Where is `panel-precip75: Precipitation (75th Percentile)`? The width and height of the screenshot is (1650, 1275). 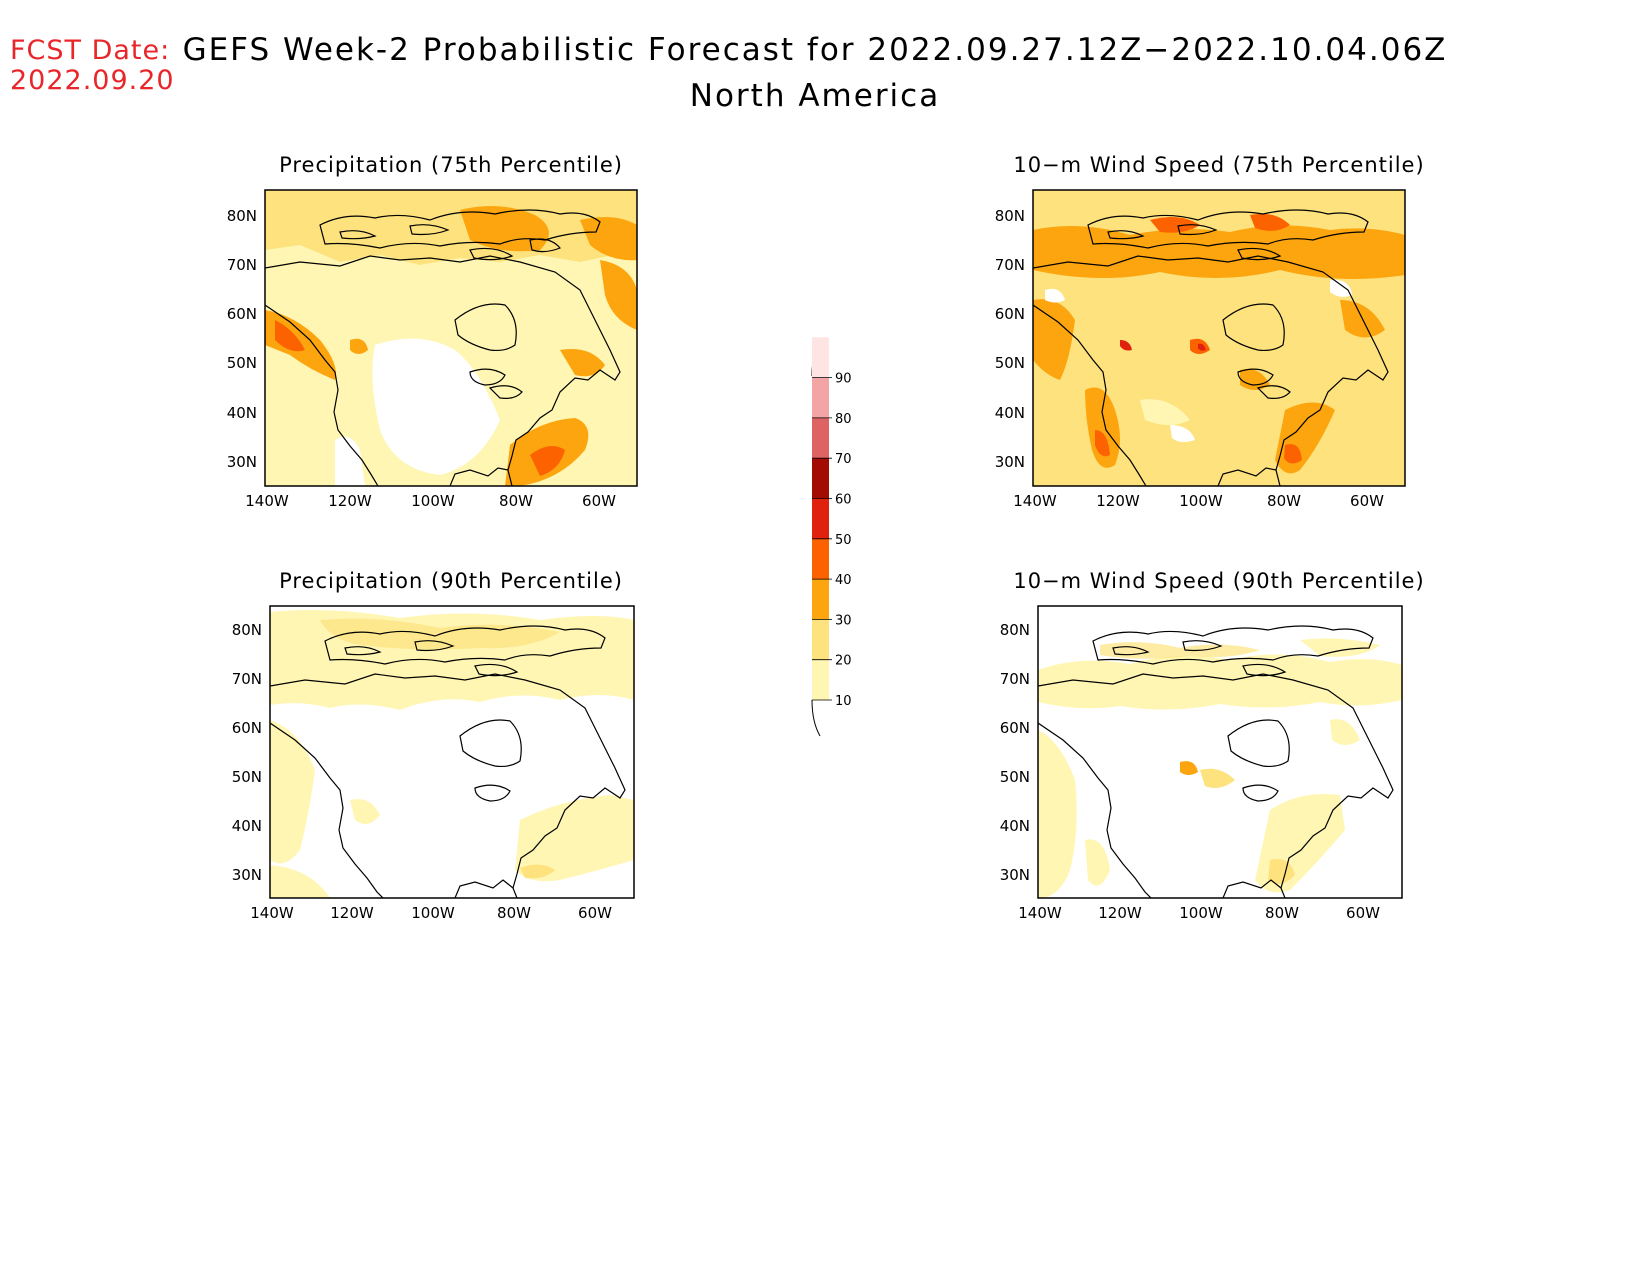 panel-precip75: Precipitation (75th Percentile) is located at coordinates (432, 331).